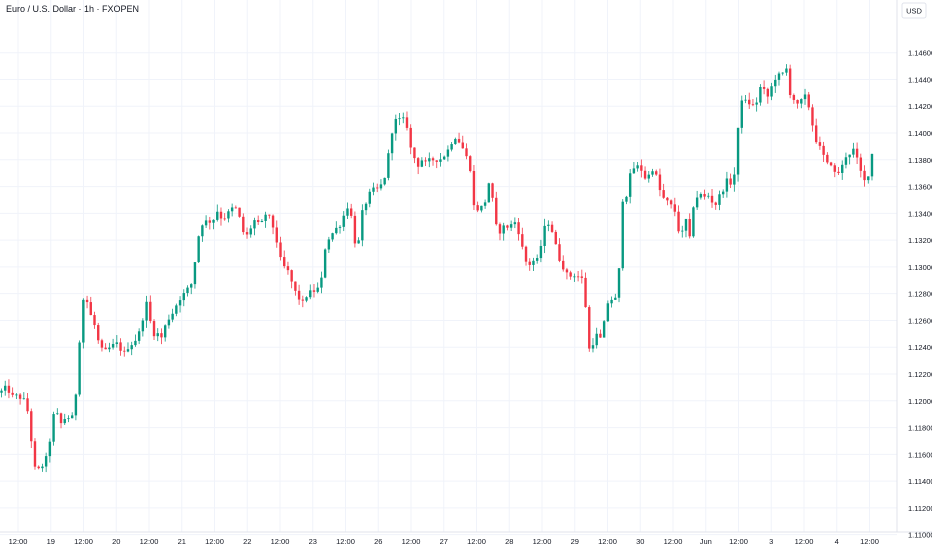 Image resolution: width=932 pixels, height=550 pixels. What do you see at coordinates (640, 541) in the screenshot?
I see `time-tick-label: 30` at bounding box center [640, 541].